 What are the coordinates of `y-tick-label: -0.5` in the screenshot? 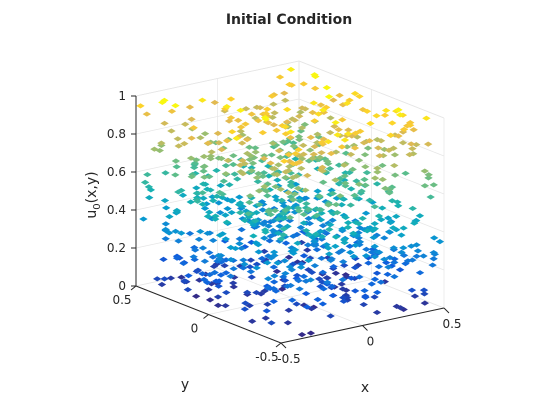 It's located at (266, 357).